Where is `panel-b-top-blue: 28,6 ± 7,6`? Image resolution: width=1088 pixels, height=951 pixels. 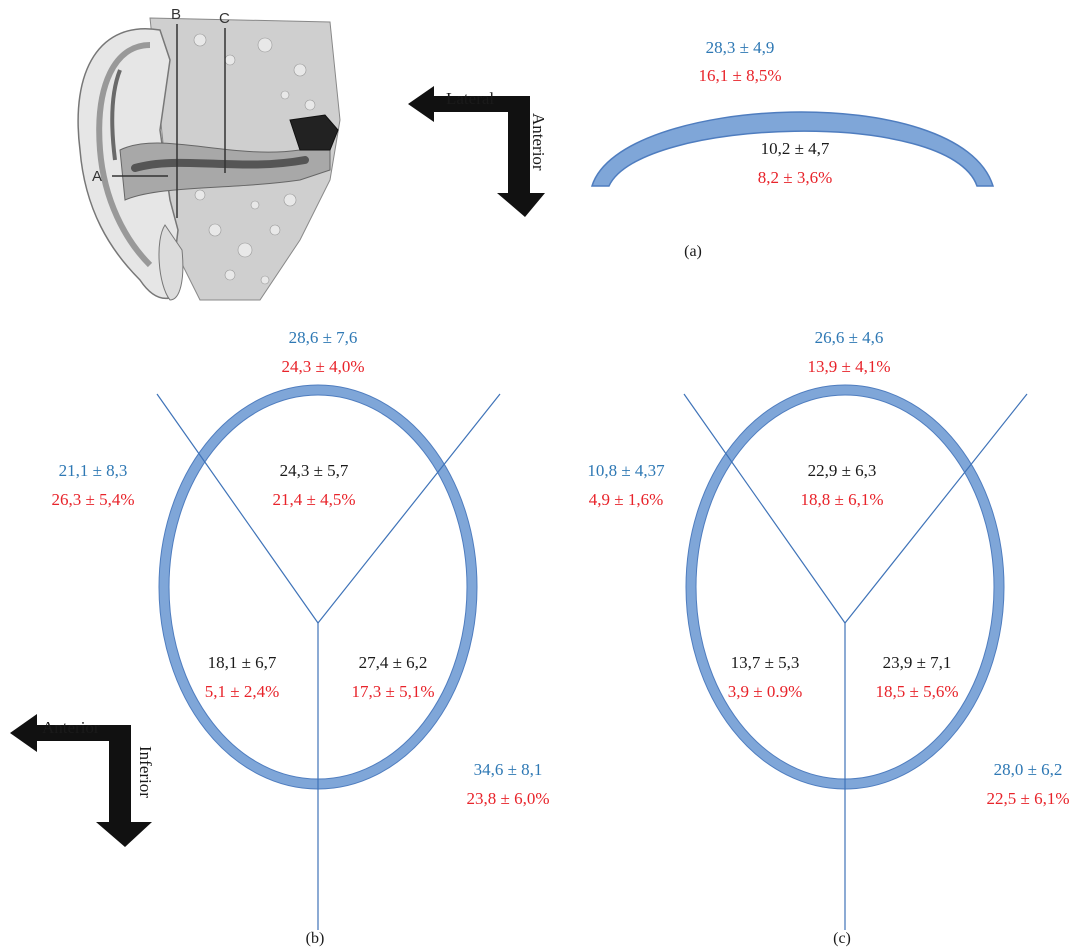
panel-b-top-blue: 28,6 ± 7,6 is located at coordinates (323, 337).